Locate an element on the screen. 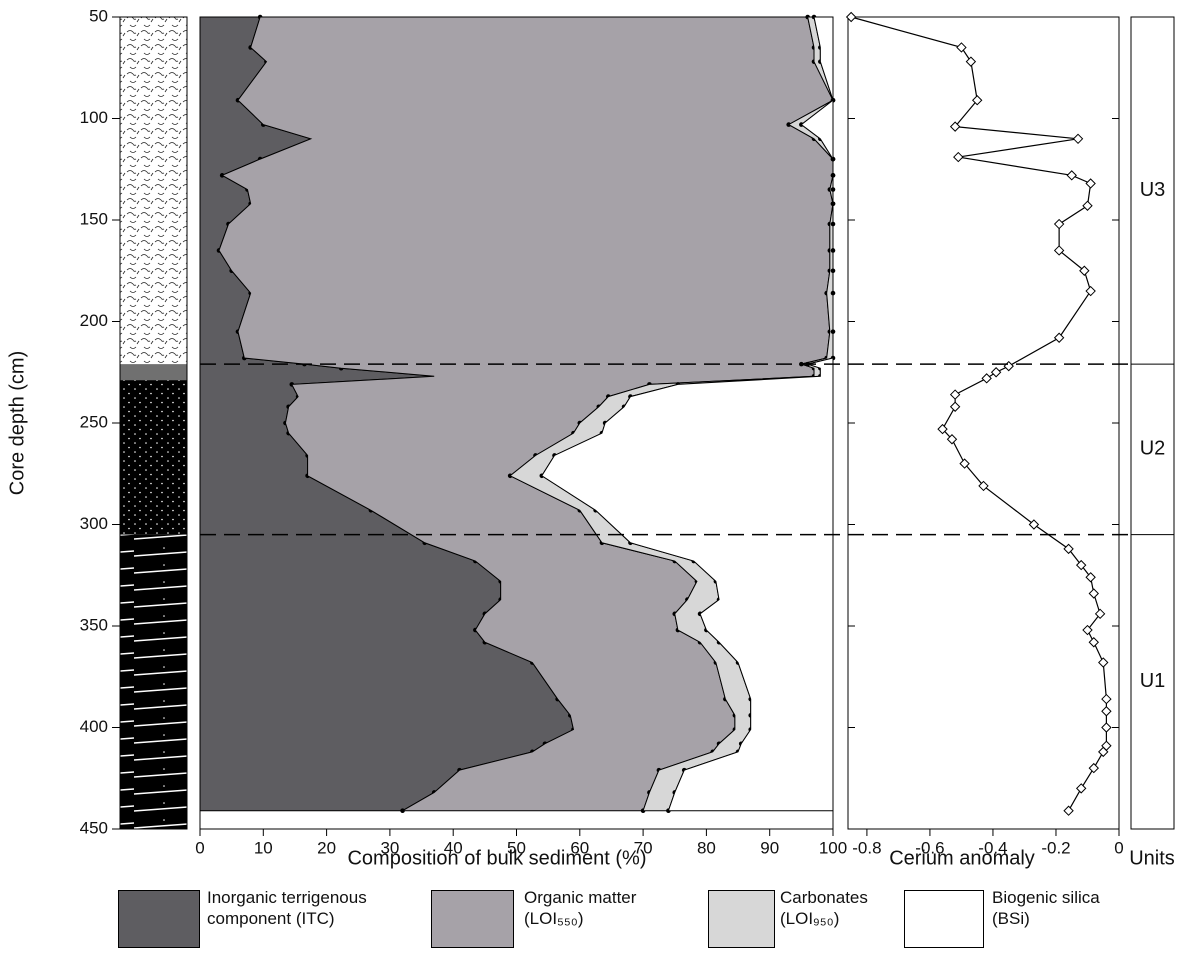 This screenshot has height=964, width=1184. lithology-diatomite is located at coordinates (153, 191).